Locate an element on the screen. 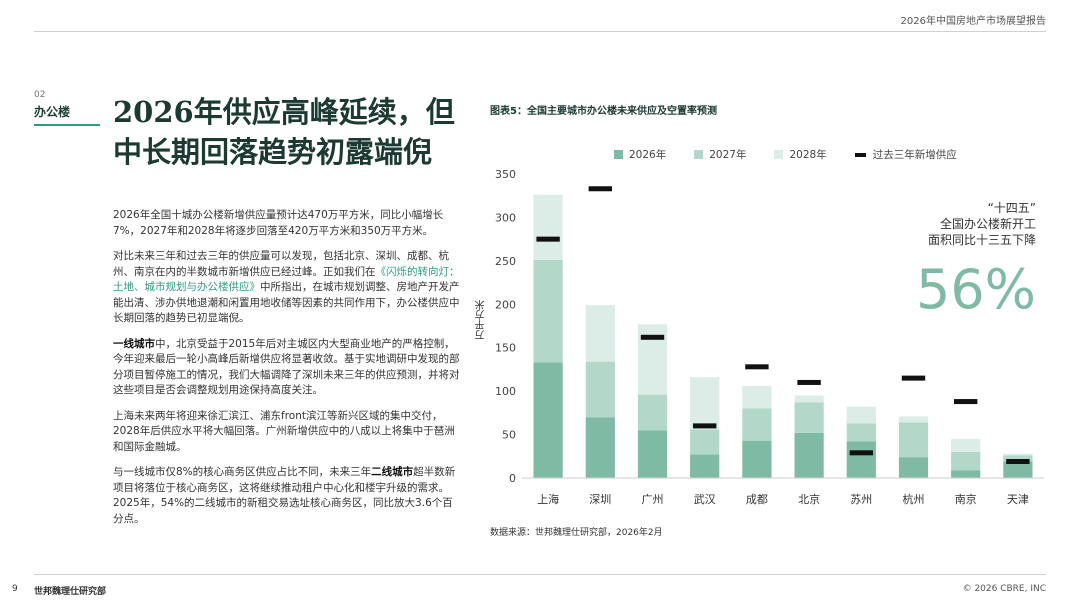 The image size is (1080, 608). x-tick-label: 南京 is located at coordinates (966, 499).